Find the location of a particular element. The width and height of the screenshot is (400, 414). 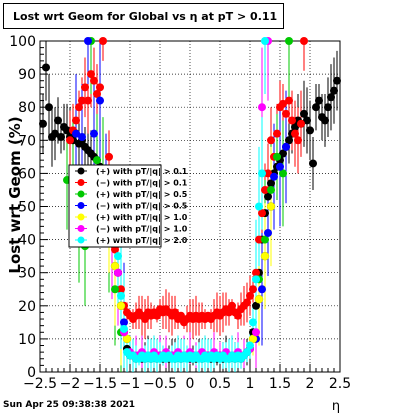

y-tick-label: 30 is located at coordinates (27, 274).